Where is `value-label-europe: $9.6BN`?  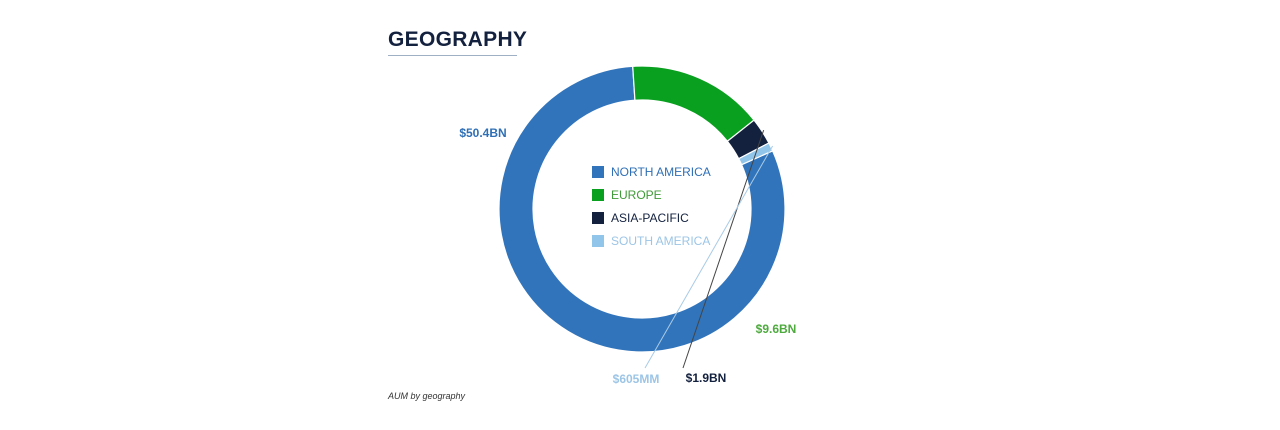
value-label-europe: $9.6BN is located at coordinates (776, 329).